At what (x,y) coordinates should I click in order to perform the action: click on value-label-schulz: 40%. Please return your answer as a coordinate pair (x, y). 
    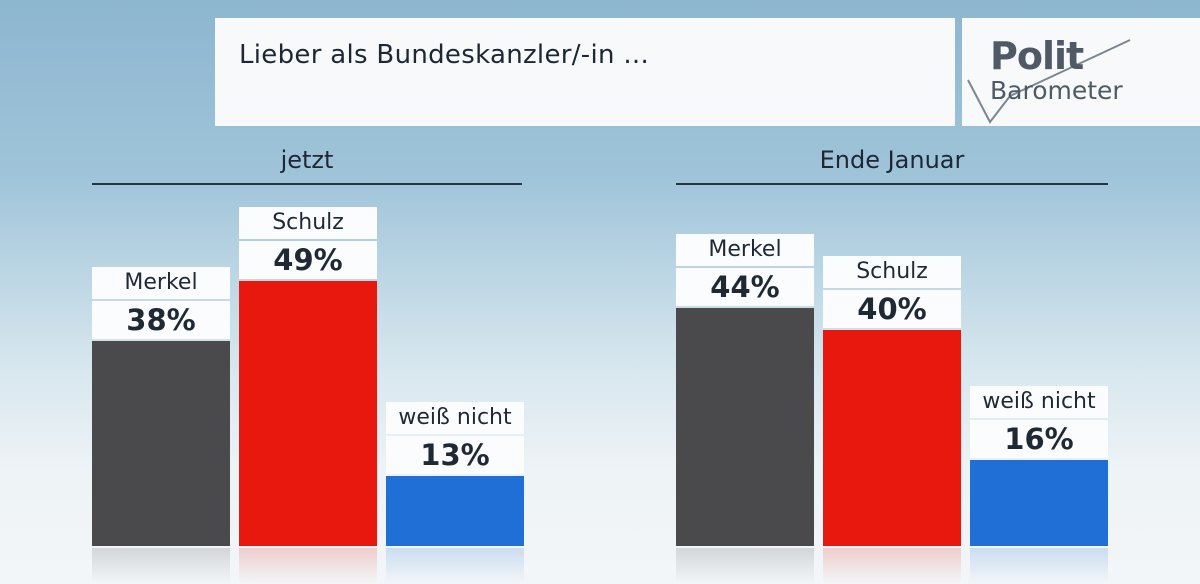
    Looking at the image, I should click on (892, 309).